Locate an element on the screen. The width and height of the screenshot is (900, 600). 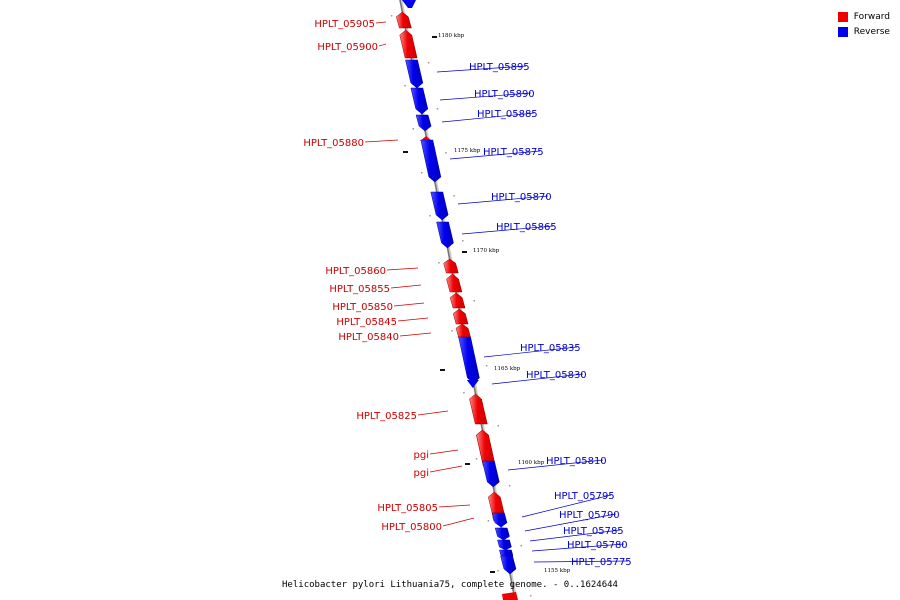
gene-arrow-partial-top is located at coordinates (409, 4).